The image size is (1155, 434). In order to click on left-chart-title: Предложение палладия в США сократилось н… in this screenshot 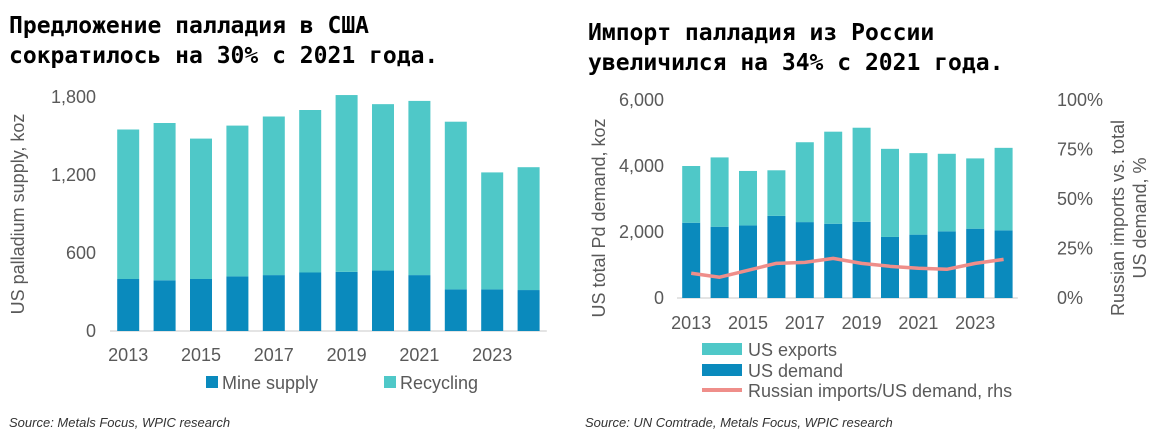, I will do `click(223, 41)`.